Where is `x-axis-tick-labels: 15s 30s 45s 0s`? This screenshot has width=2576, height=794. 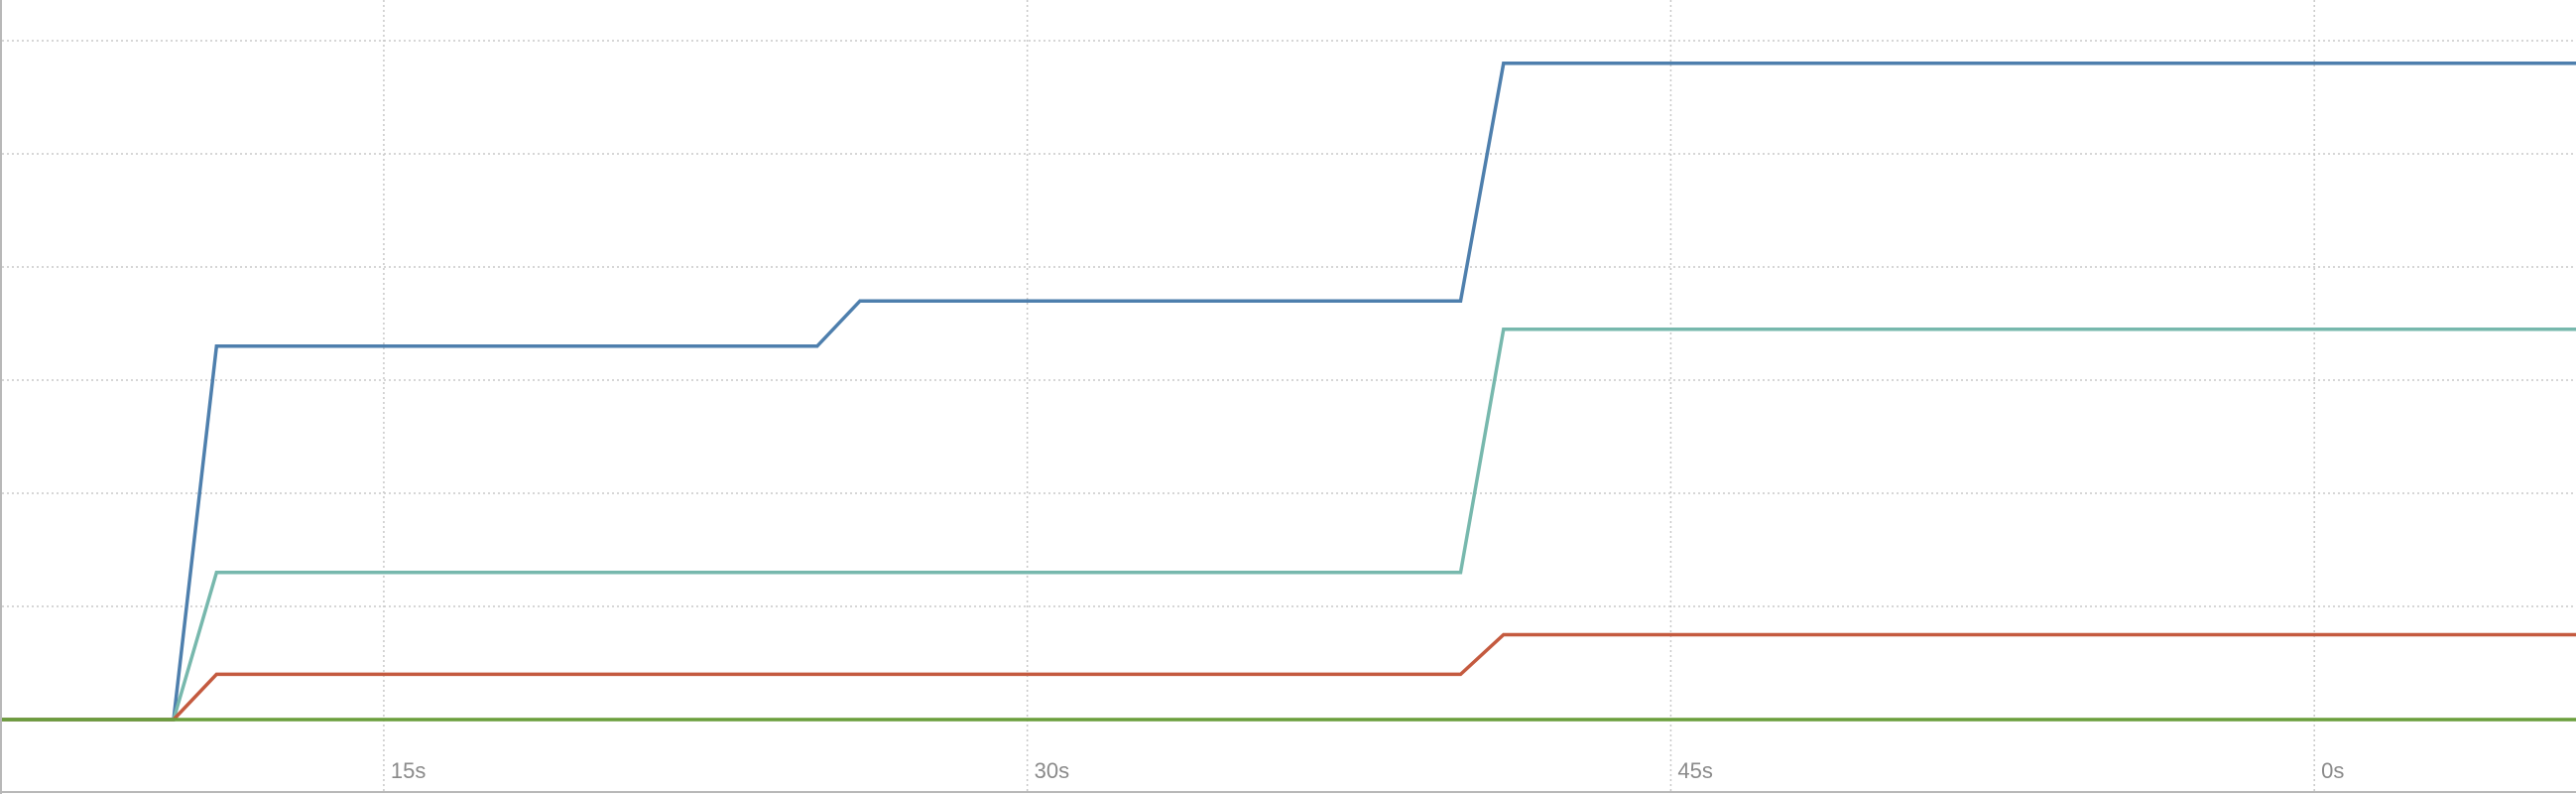
x-axis-tick-labels: 15s 30s 45s 0s is located at coordinates (1368, 770).